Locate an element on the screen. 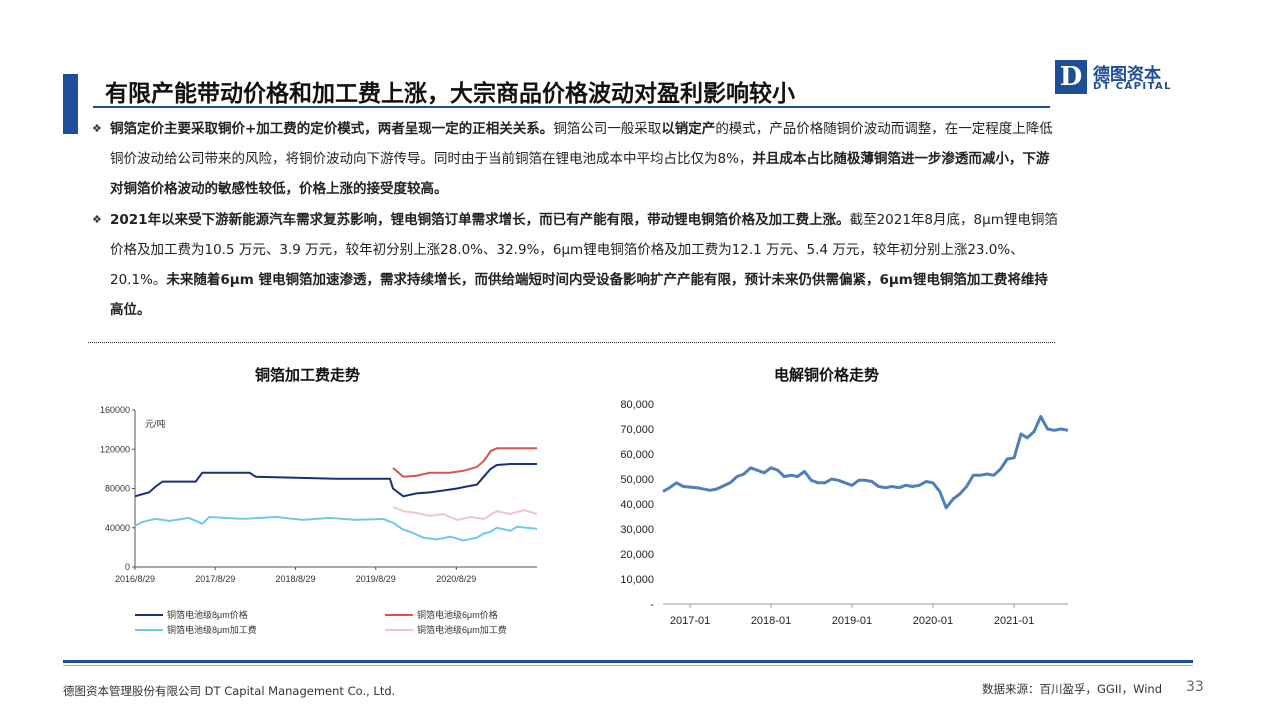 This screenshot has height=720, width=1280. y-tick-label: 0 is located at coordinates (127, 567).